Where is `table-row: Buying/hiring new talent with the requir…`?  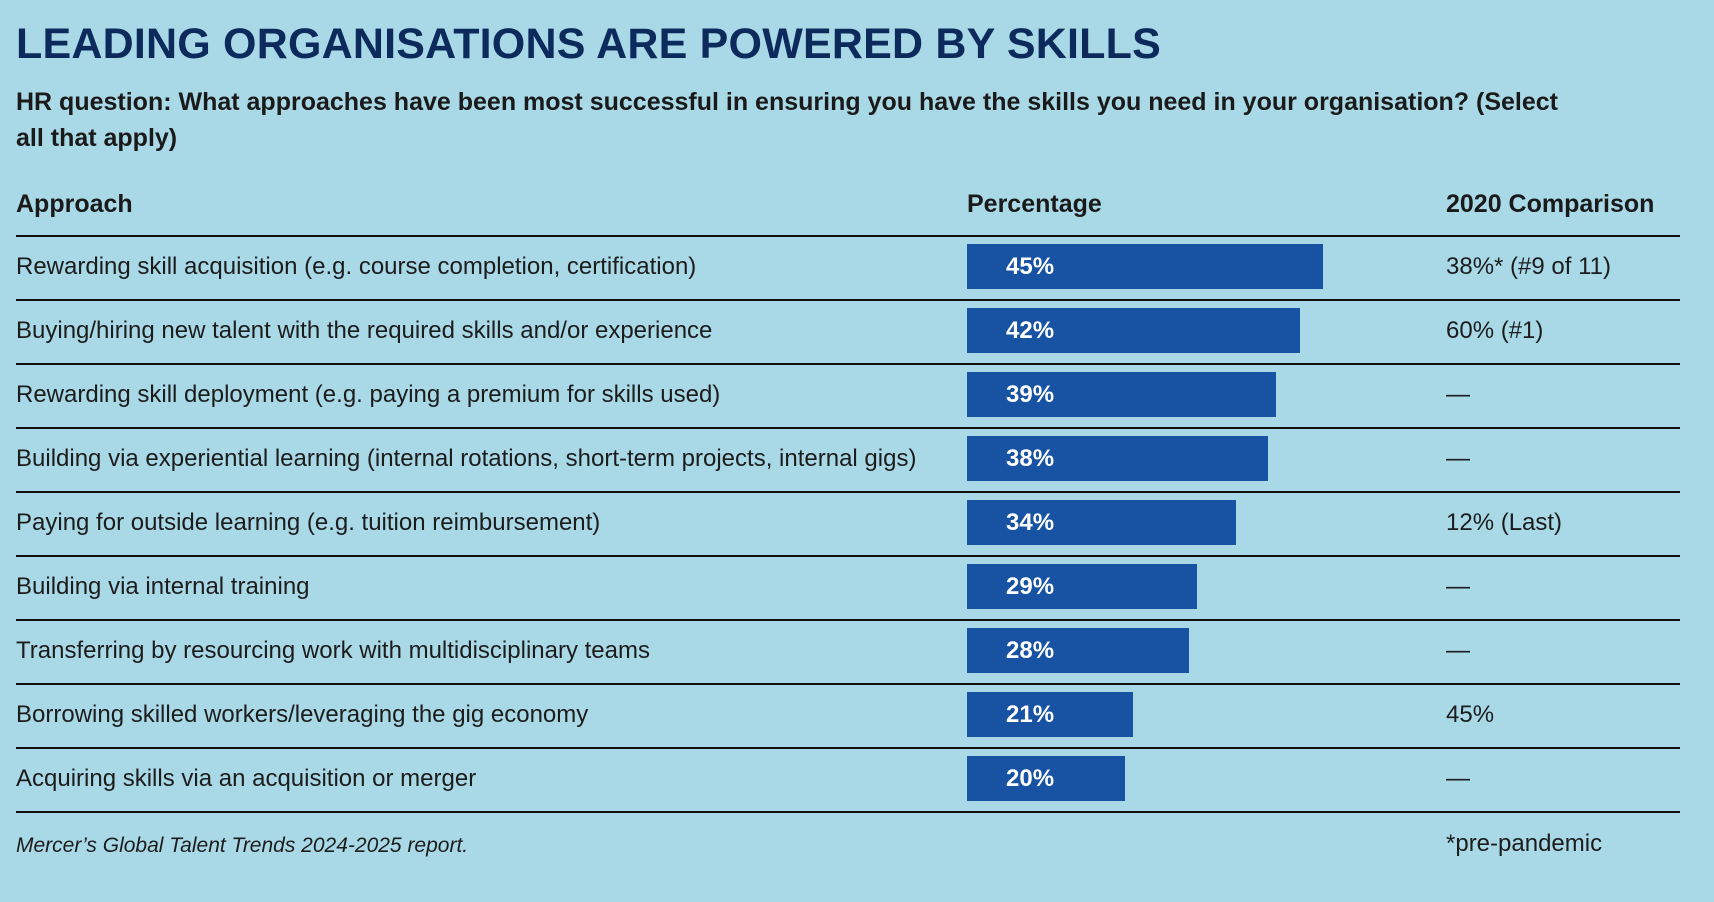
table-row: Buying/hiring new talent with the requir… is located at coordinates (857, 331).